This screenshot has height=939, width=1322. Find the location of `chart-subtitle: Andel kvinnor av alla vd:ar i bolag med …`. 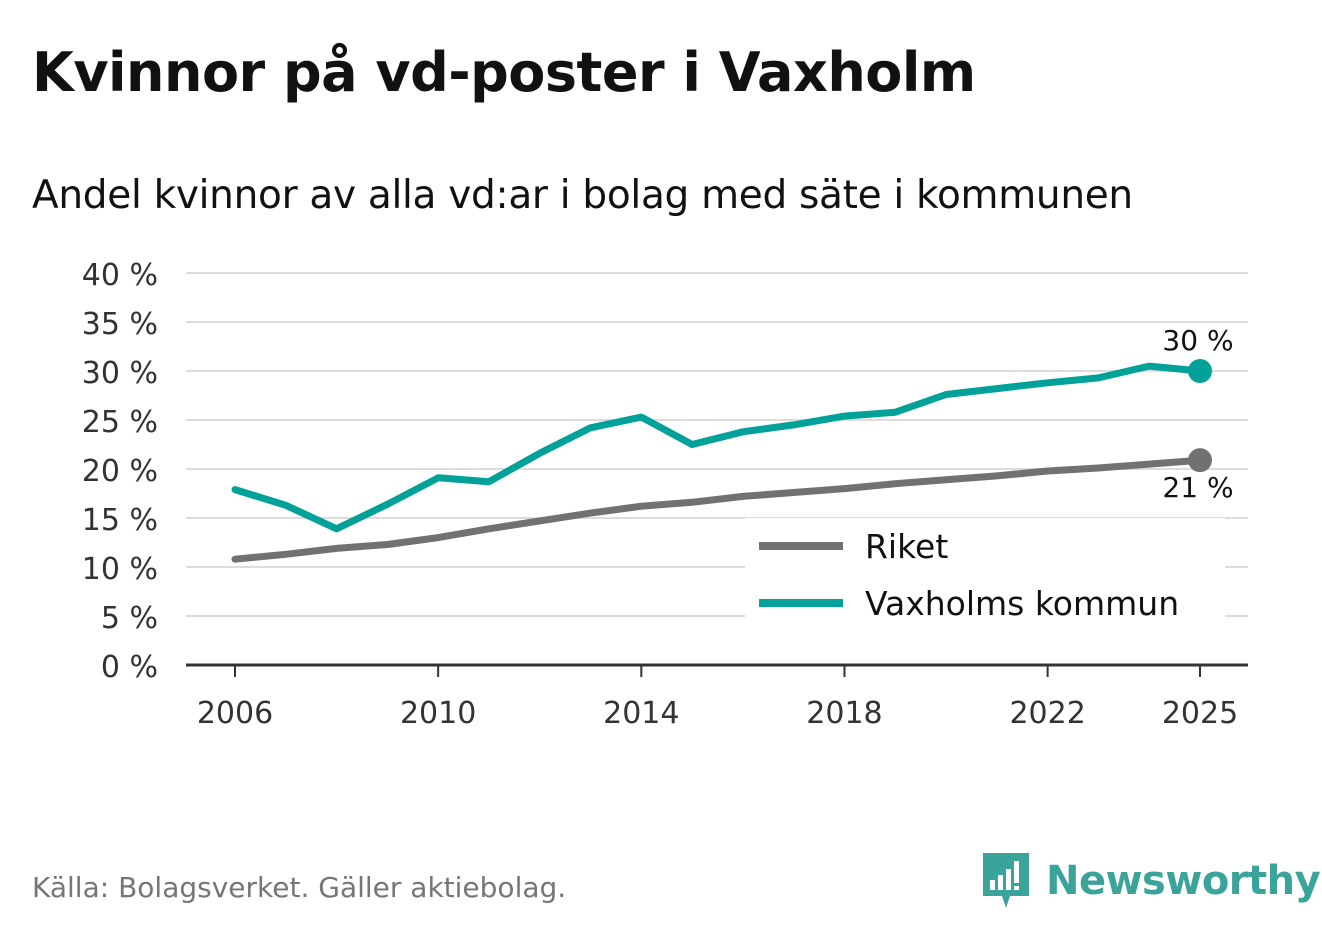

chart-subtitle: Andel kvinnor av alla vd:ar i bolag med … is located at coordinates (582, 195).